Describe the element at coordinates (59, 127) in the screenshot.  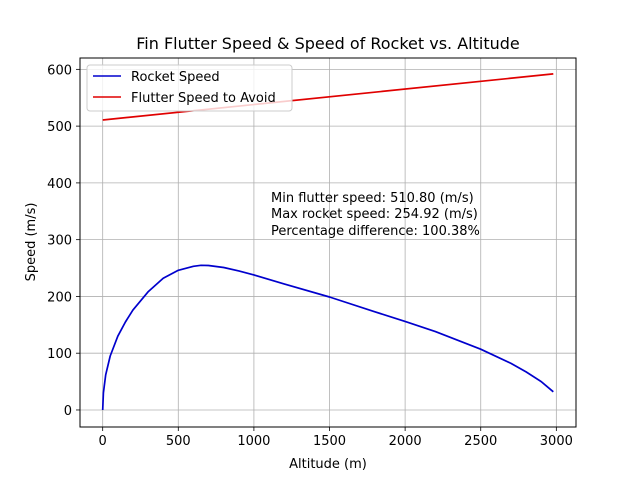
I see `y-tick-label: 500` at that location.